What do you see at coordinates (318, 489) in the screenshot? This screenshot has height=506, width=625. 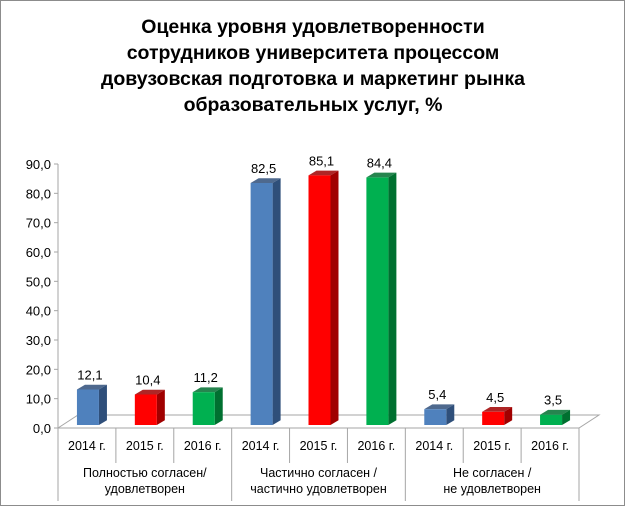 I see `group-label: частично удовлетворен` at bounding box center [318, 489].